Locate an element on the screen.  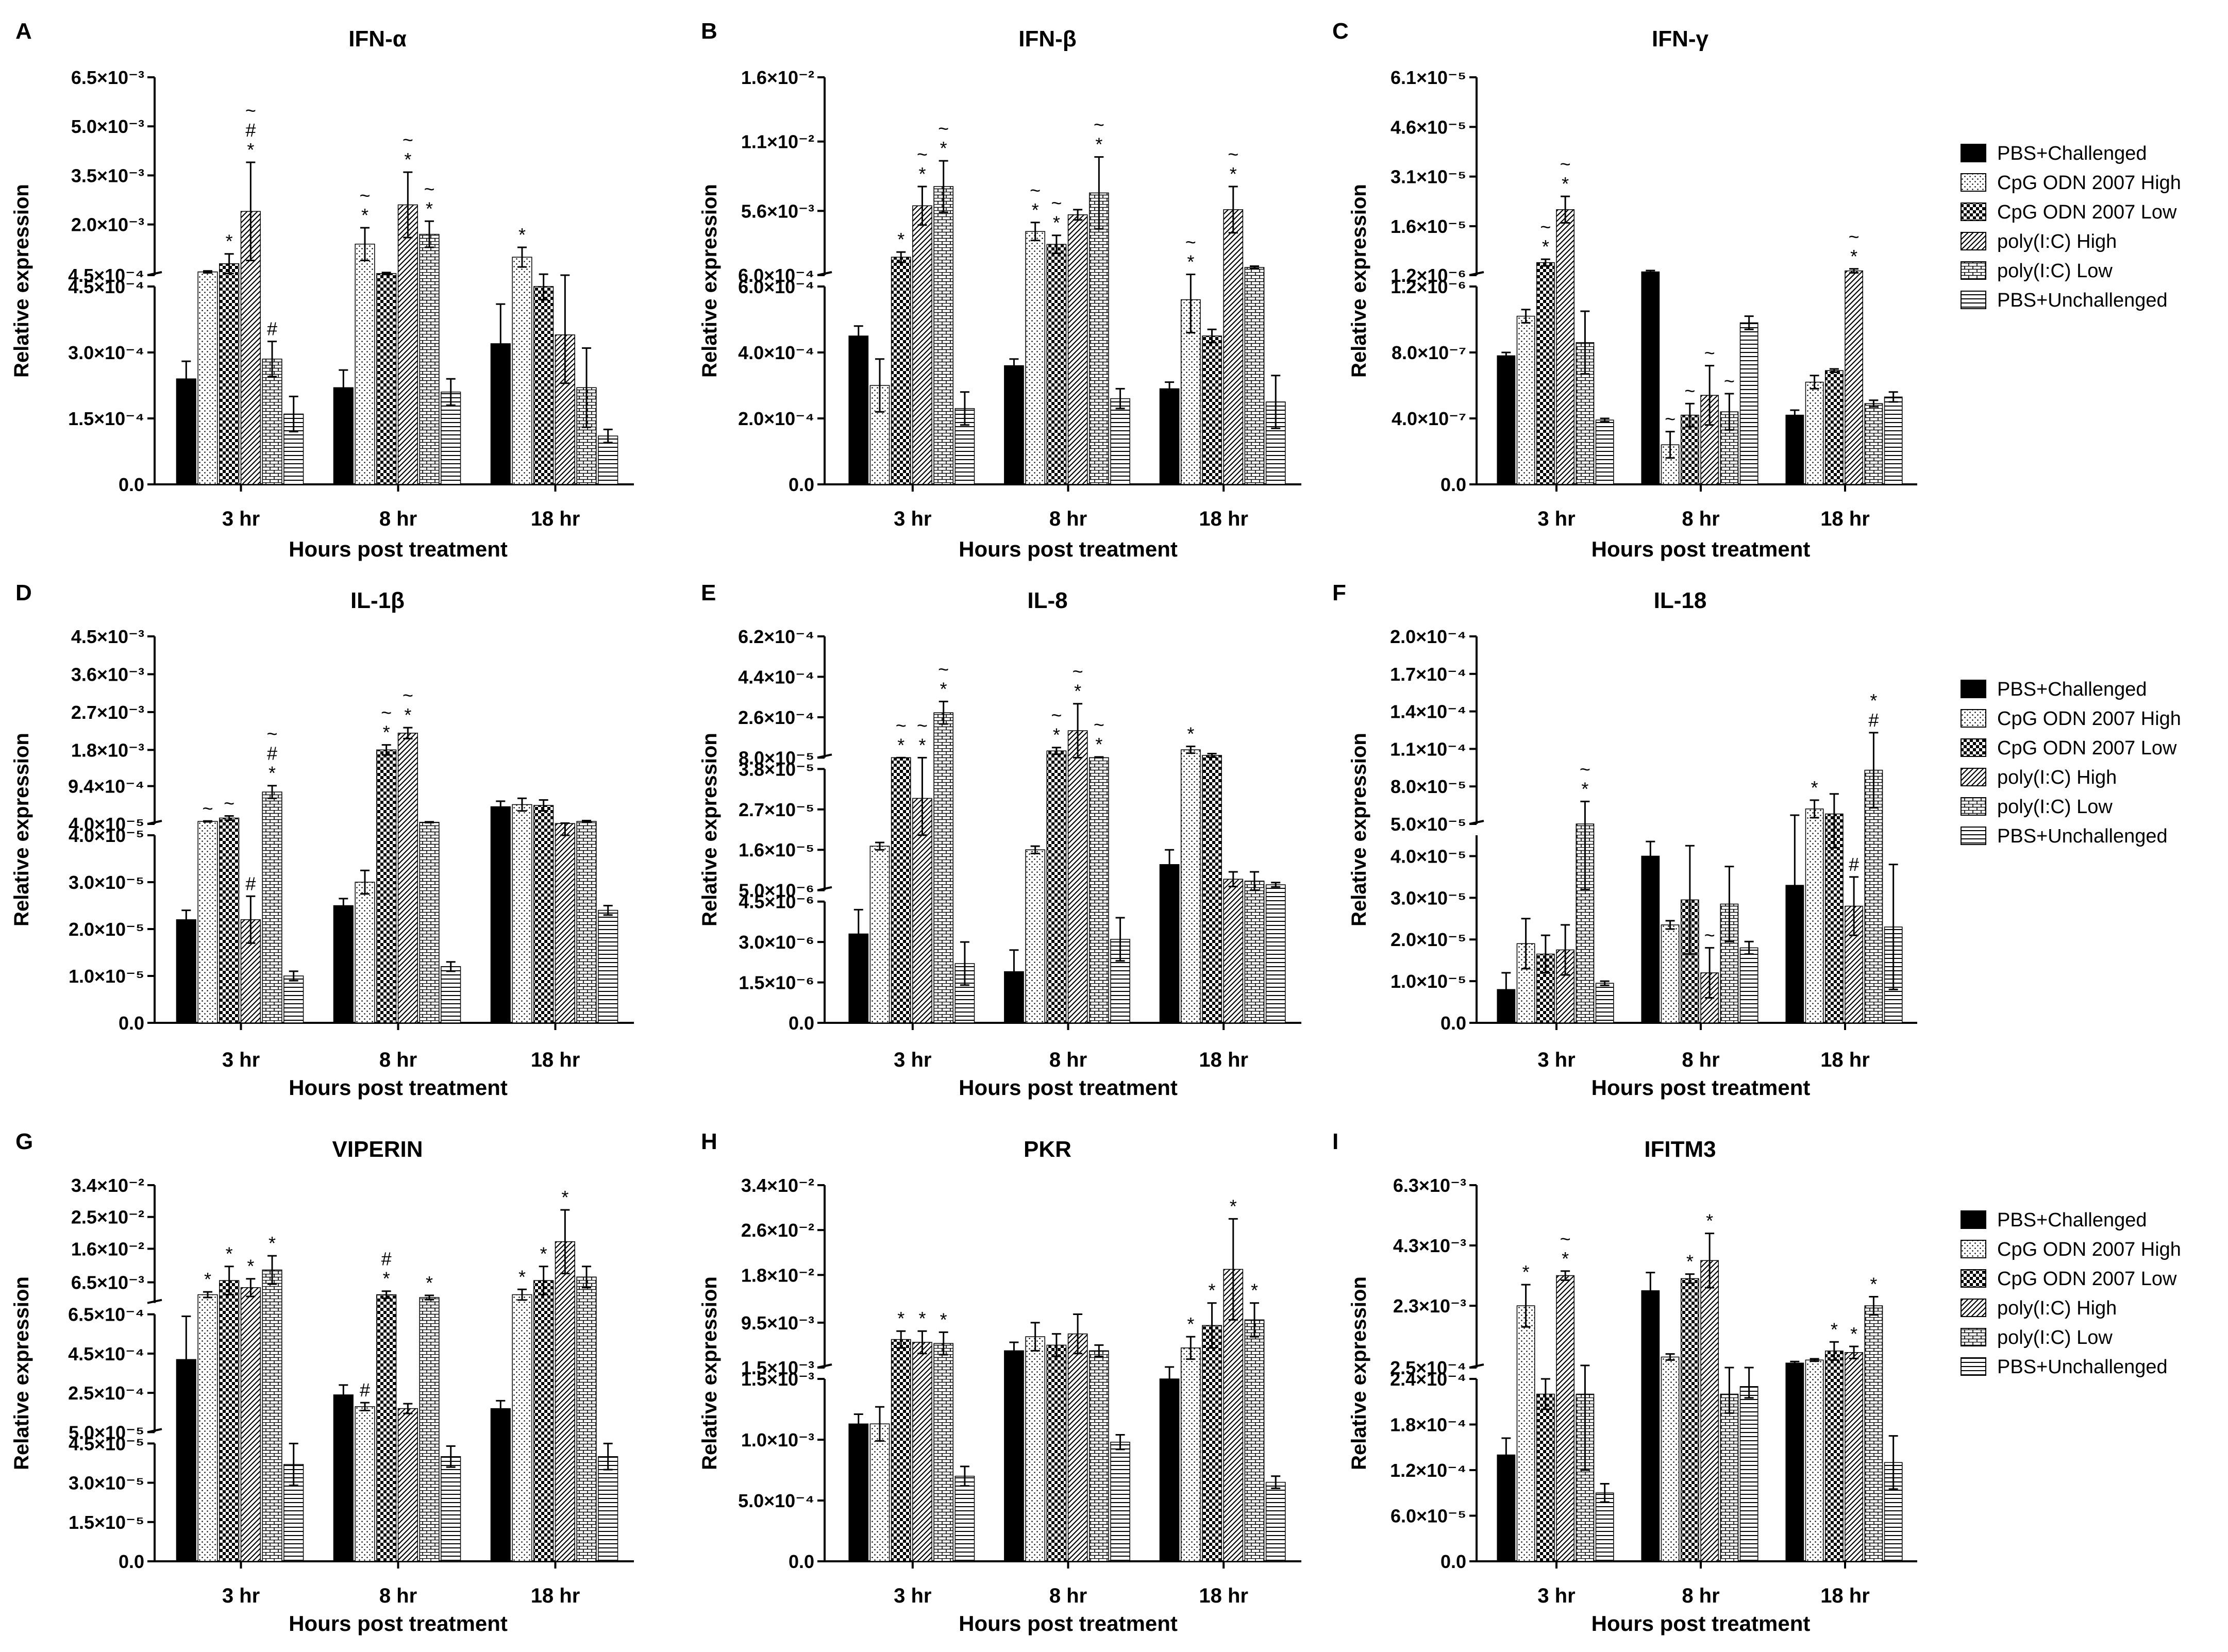
x-axis-label: Hours post treatment is located at coordinates (1701, 1623).